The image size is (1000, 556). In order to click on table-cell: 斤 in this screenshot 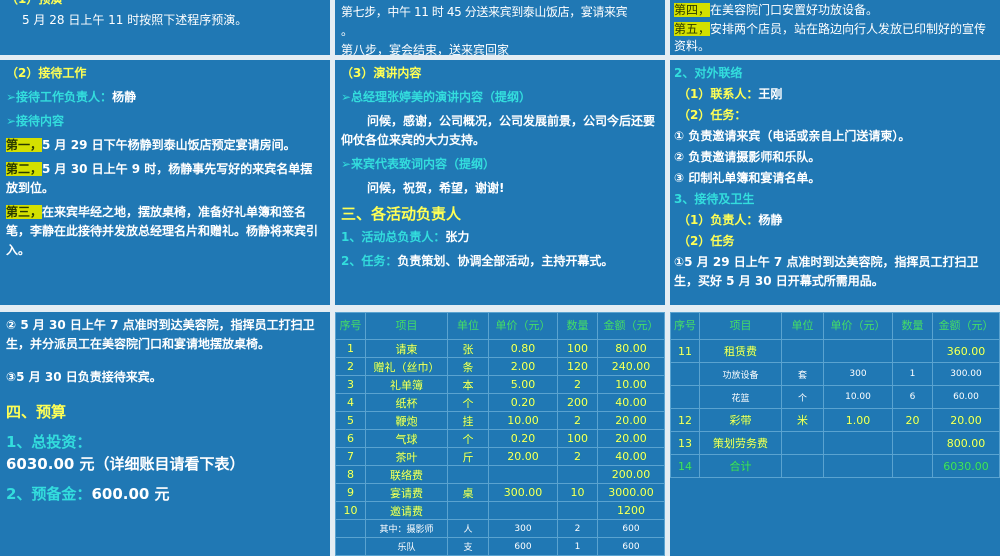, I will do `click(468, 456)`.